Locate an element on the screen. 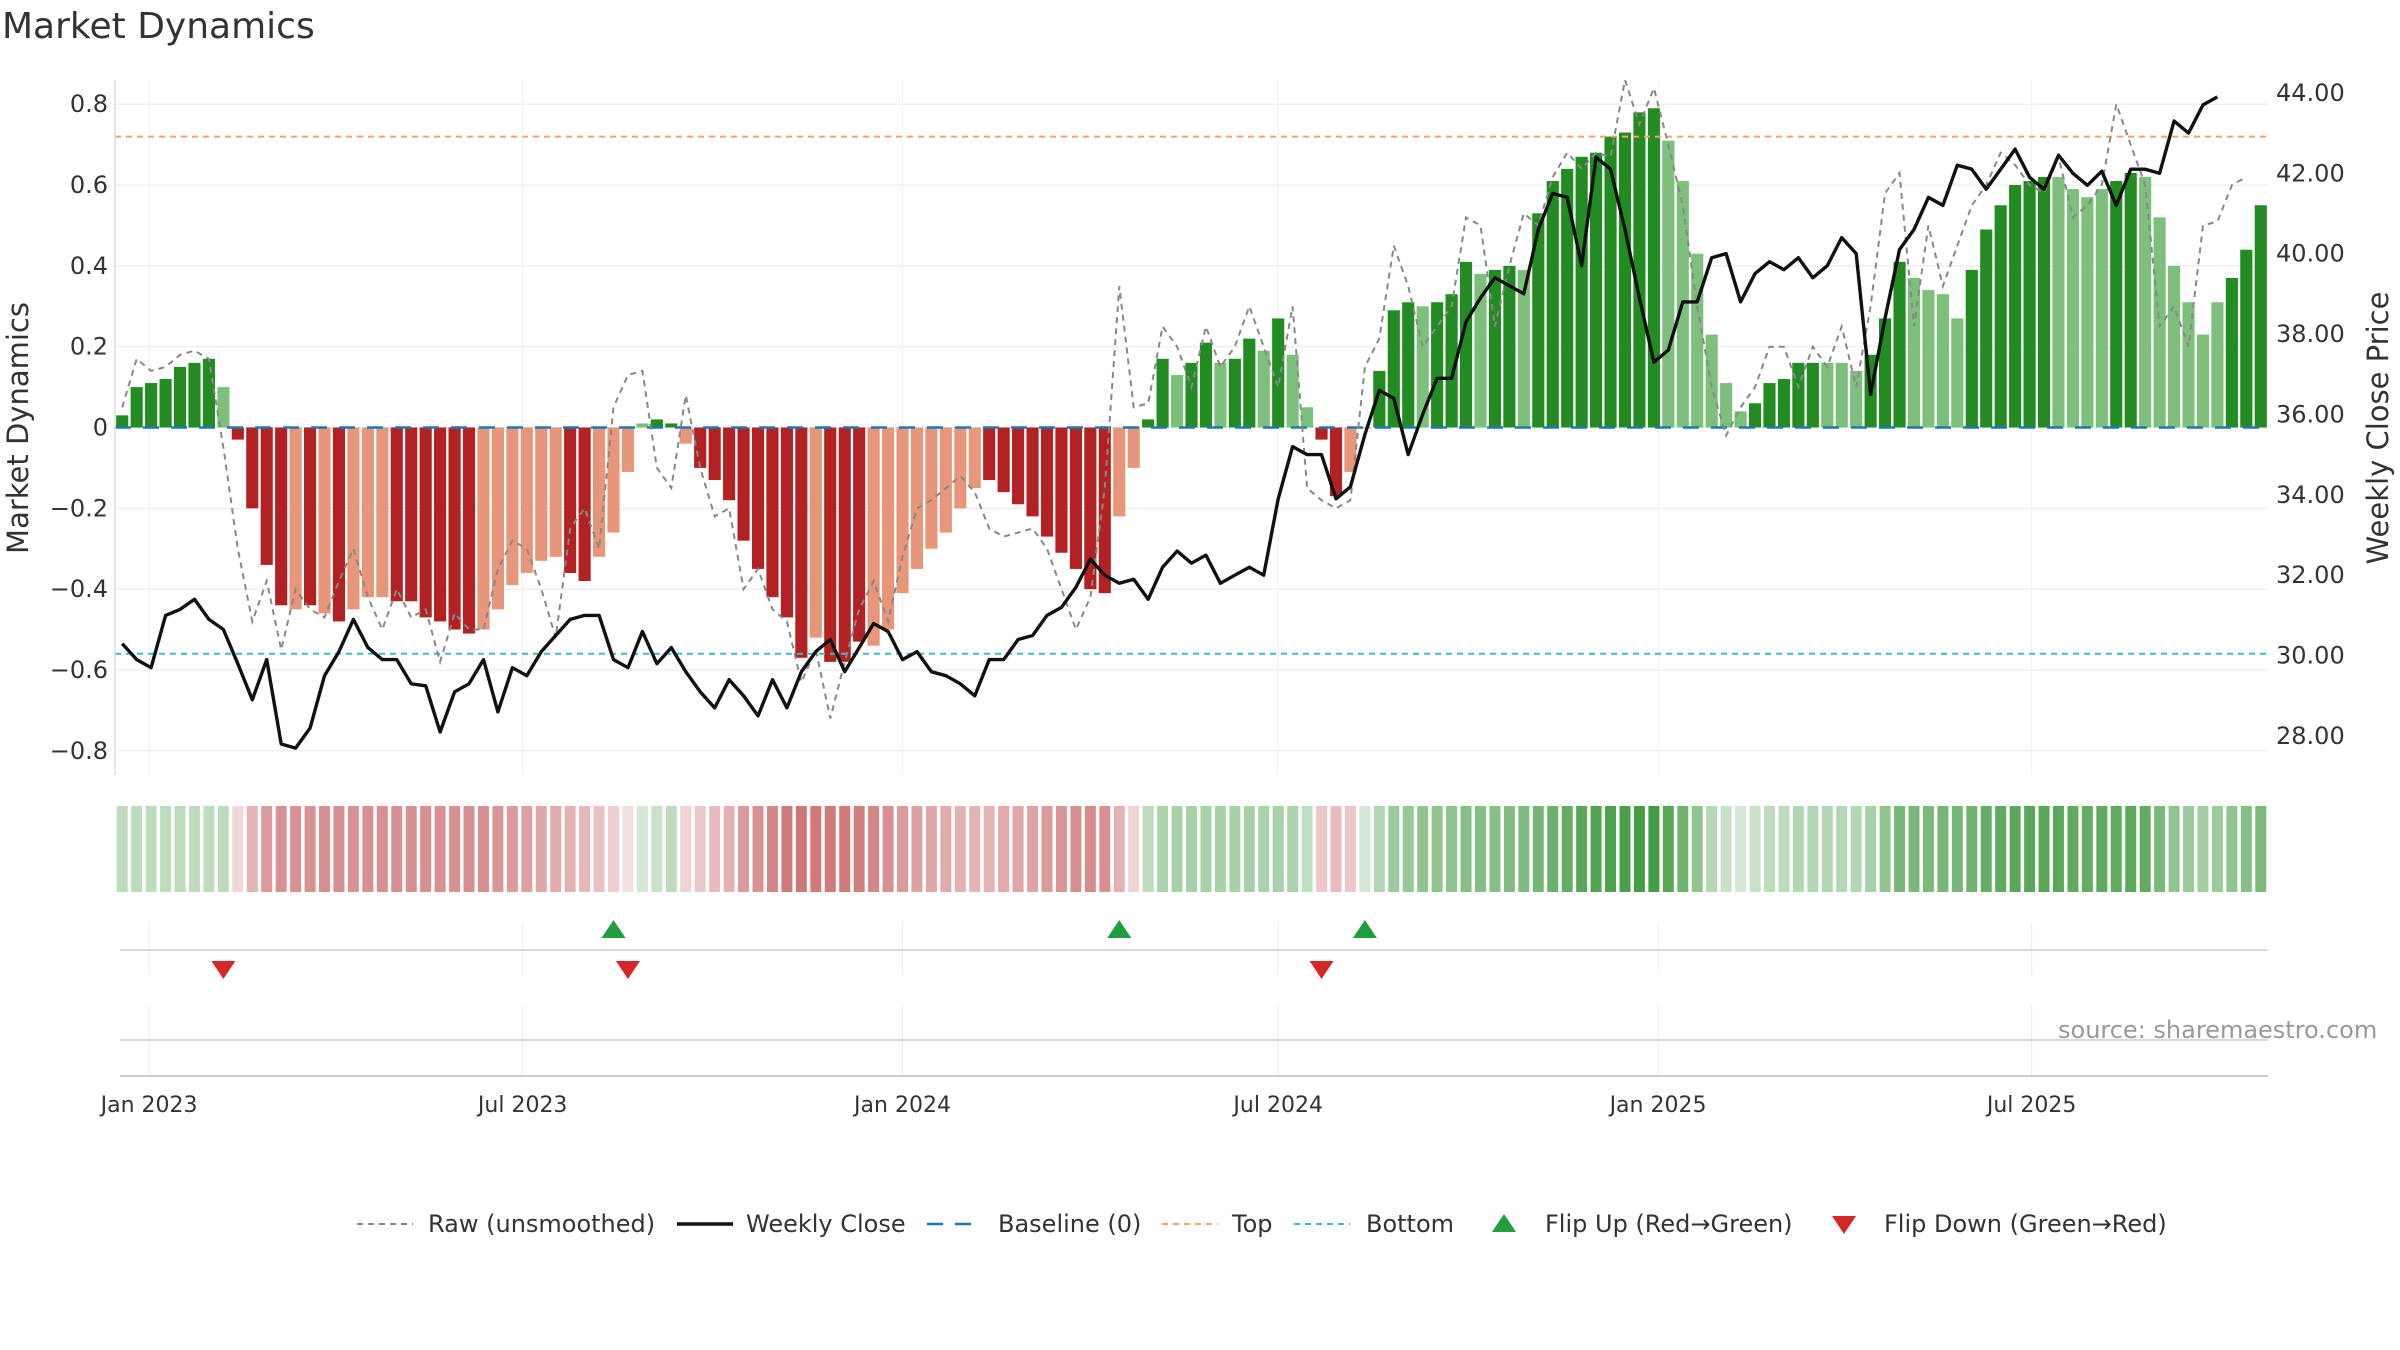 The width and height of the screenshot is (2400, 1350). legend-label: Baseline (0) is located at coordinates (1069, 1224).